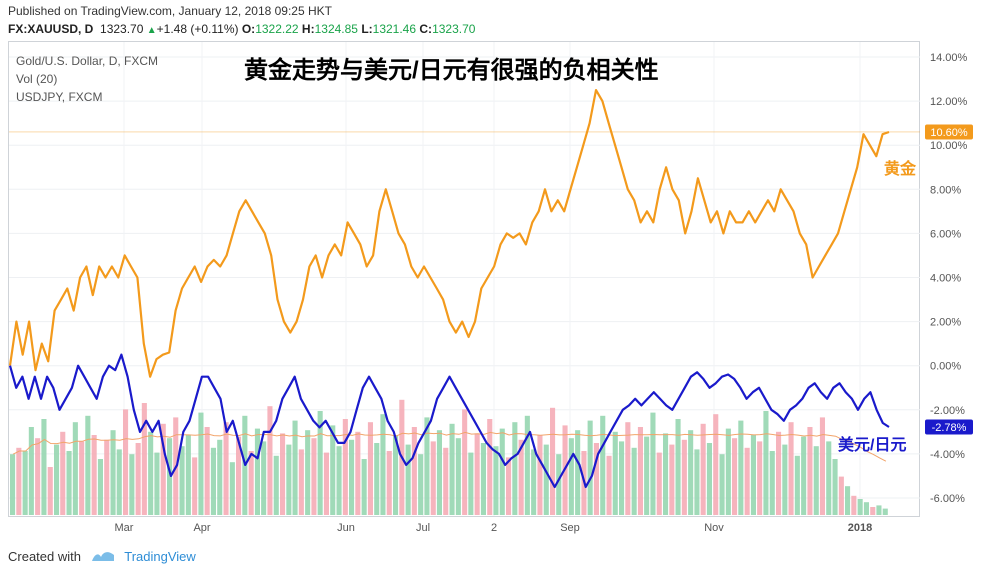 This screenshot has height=574, width=983. Describe the element at coordinates (947, 455) in the screenshot. I see `y-tick-label: -4.00%` at that location.